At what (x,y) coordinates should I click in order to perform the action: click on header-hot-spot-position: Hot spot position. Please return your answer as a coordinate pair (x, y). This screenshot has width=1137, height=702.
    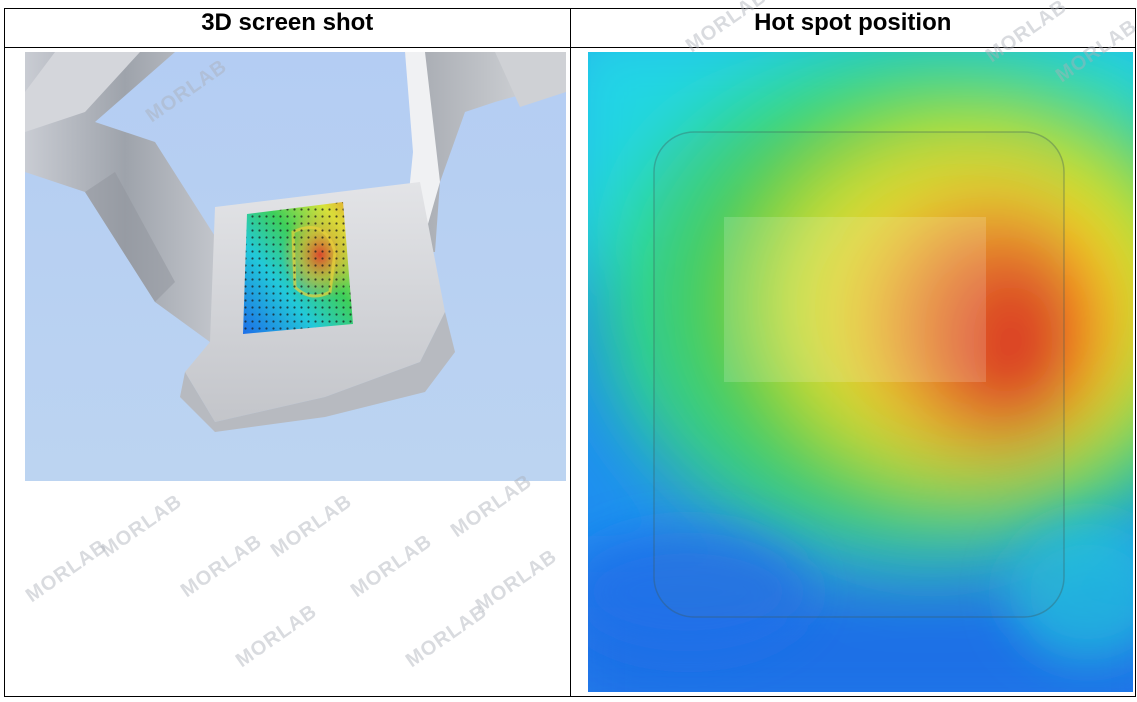
    Looking at the image, I should click on (852, 28).